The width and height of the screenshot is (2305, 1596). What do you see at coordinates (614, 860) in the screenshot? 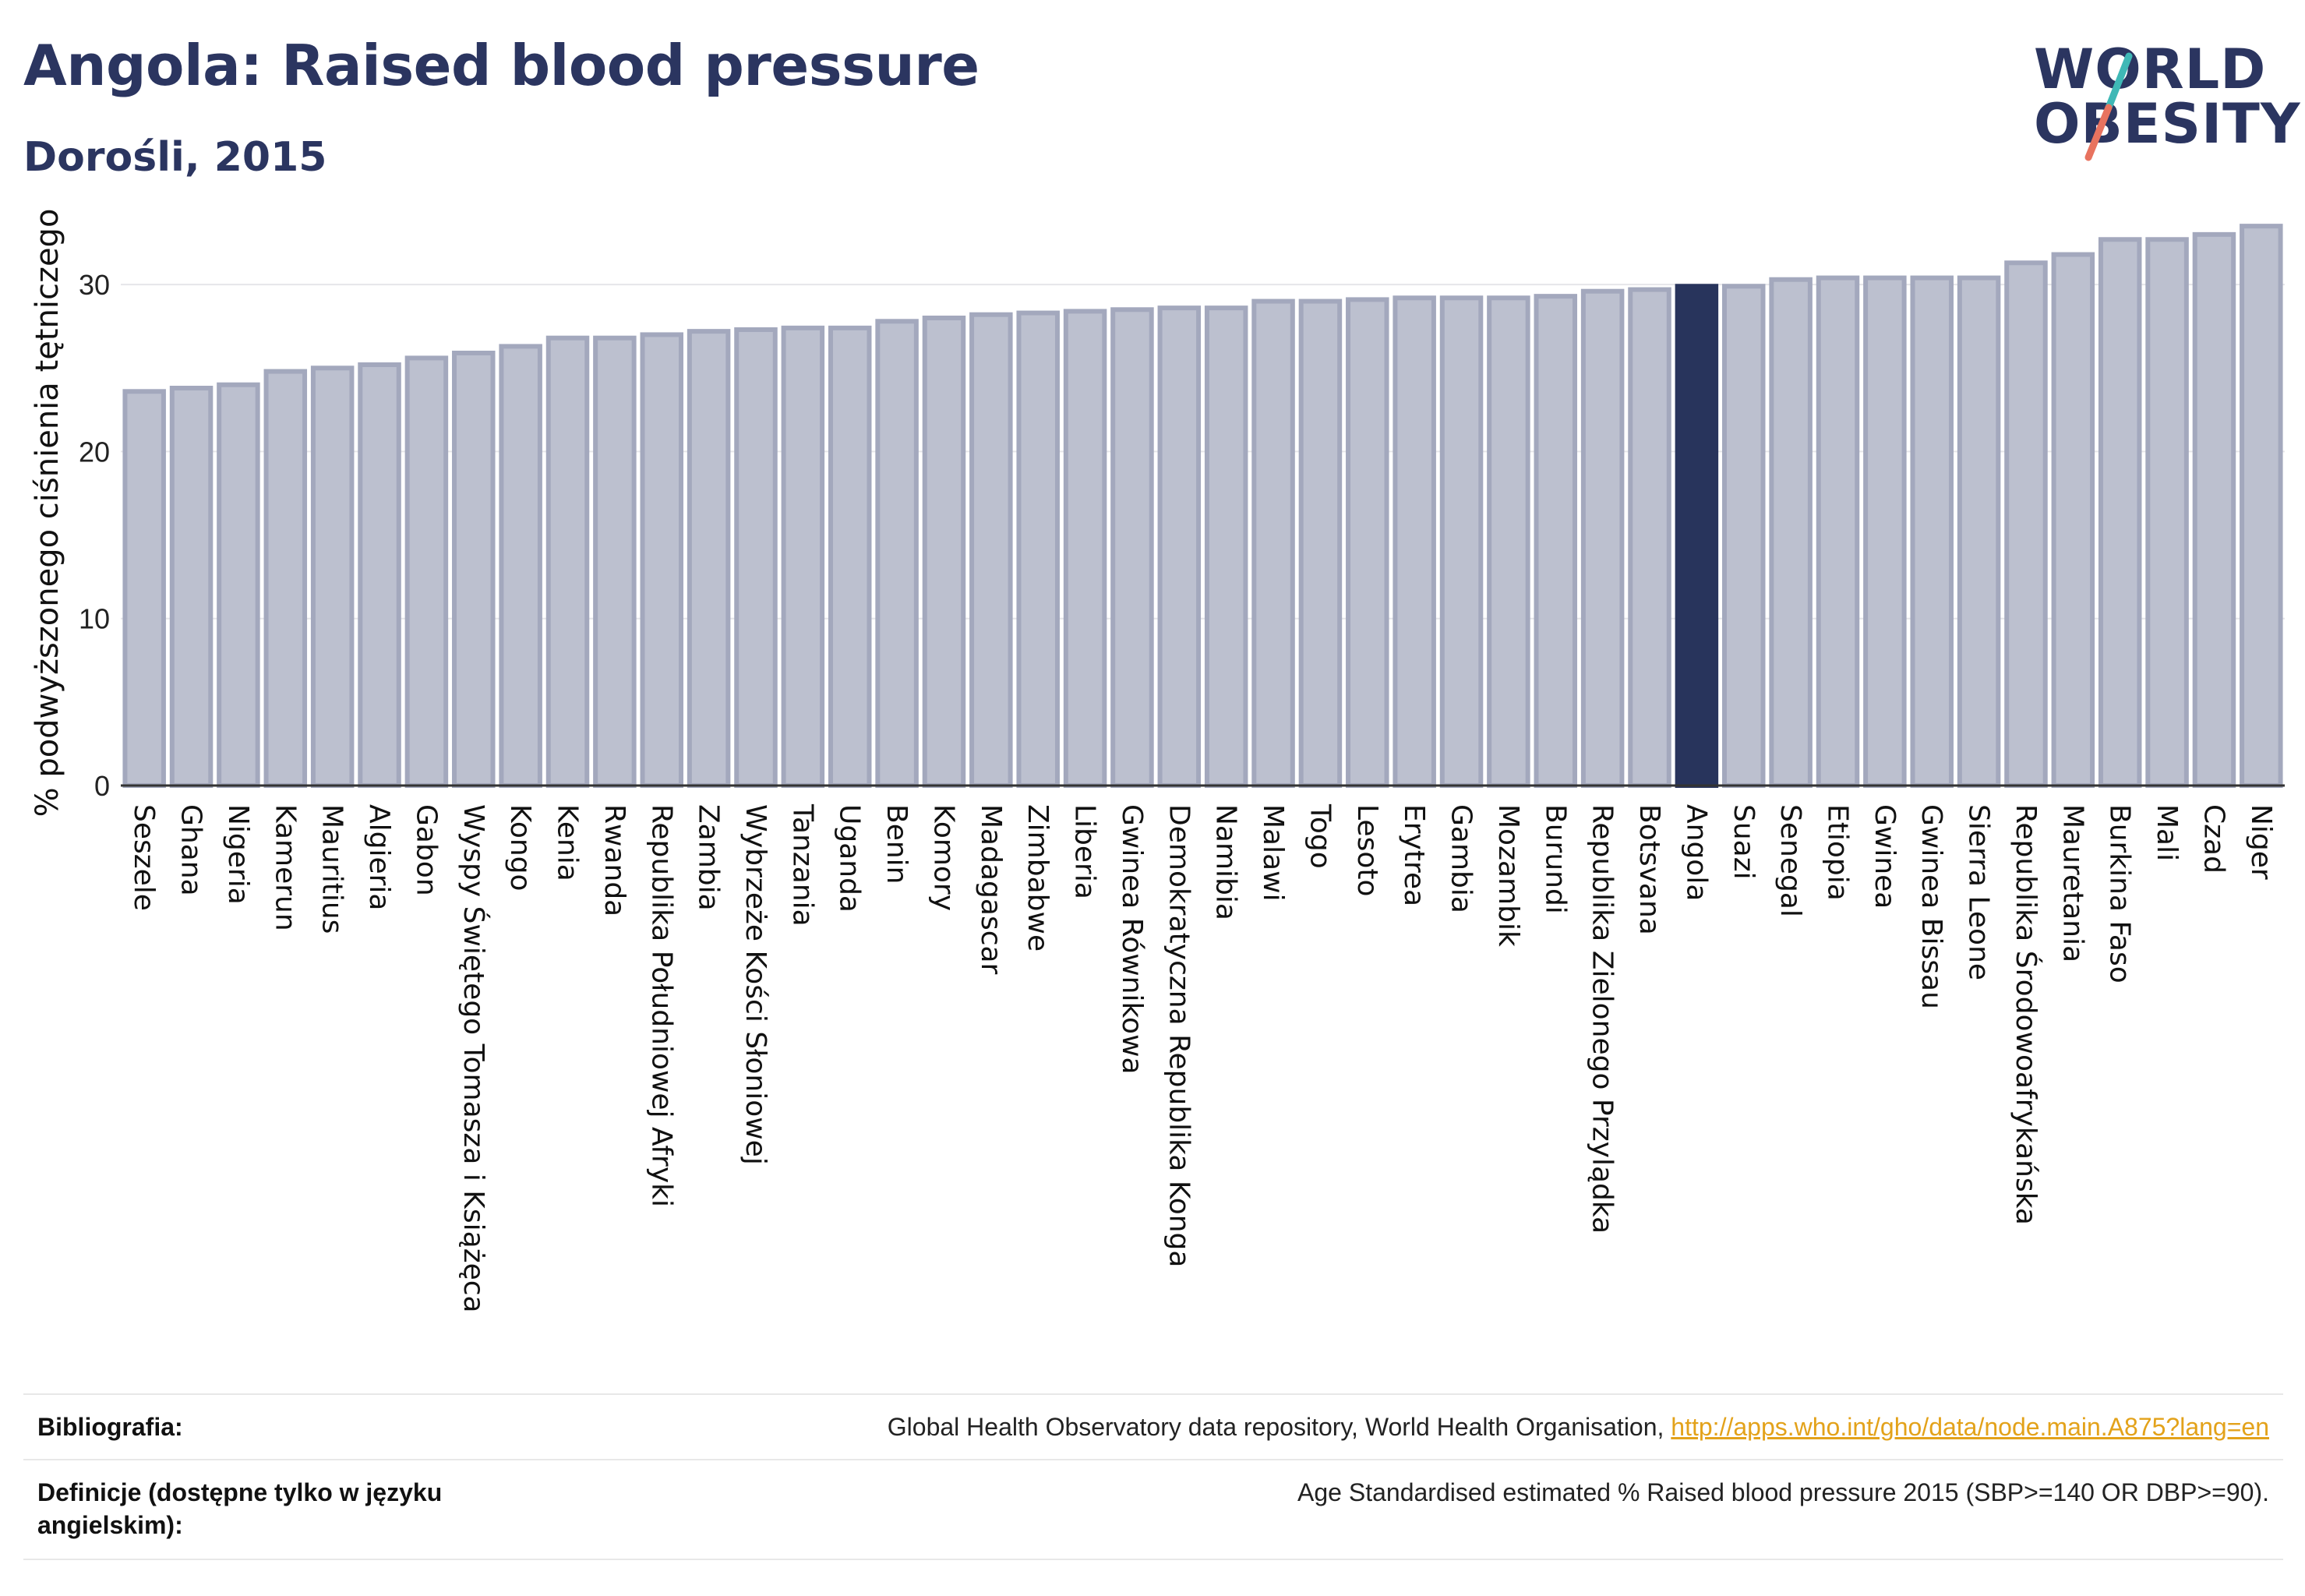
I see `x-tick-label: Rwanda` at bounding box center [614, 860].